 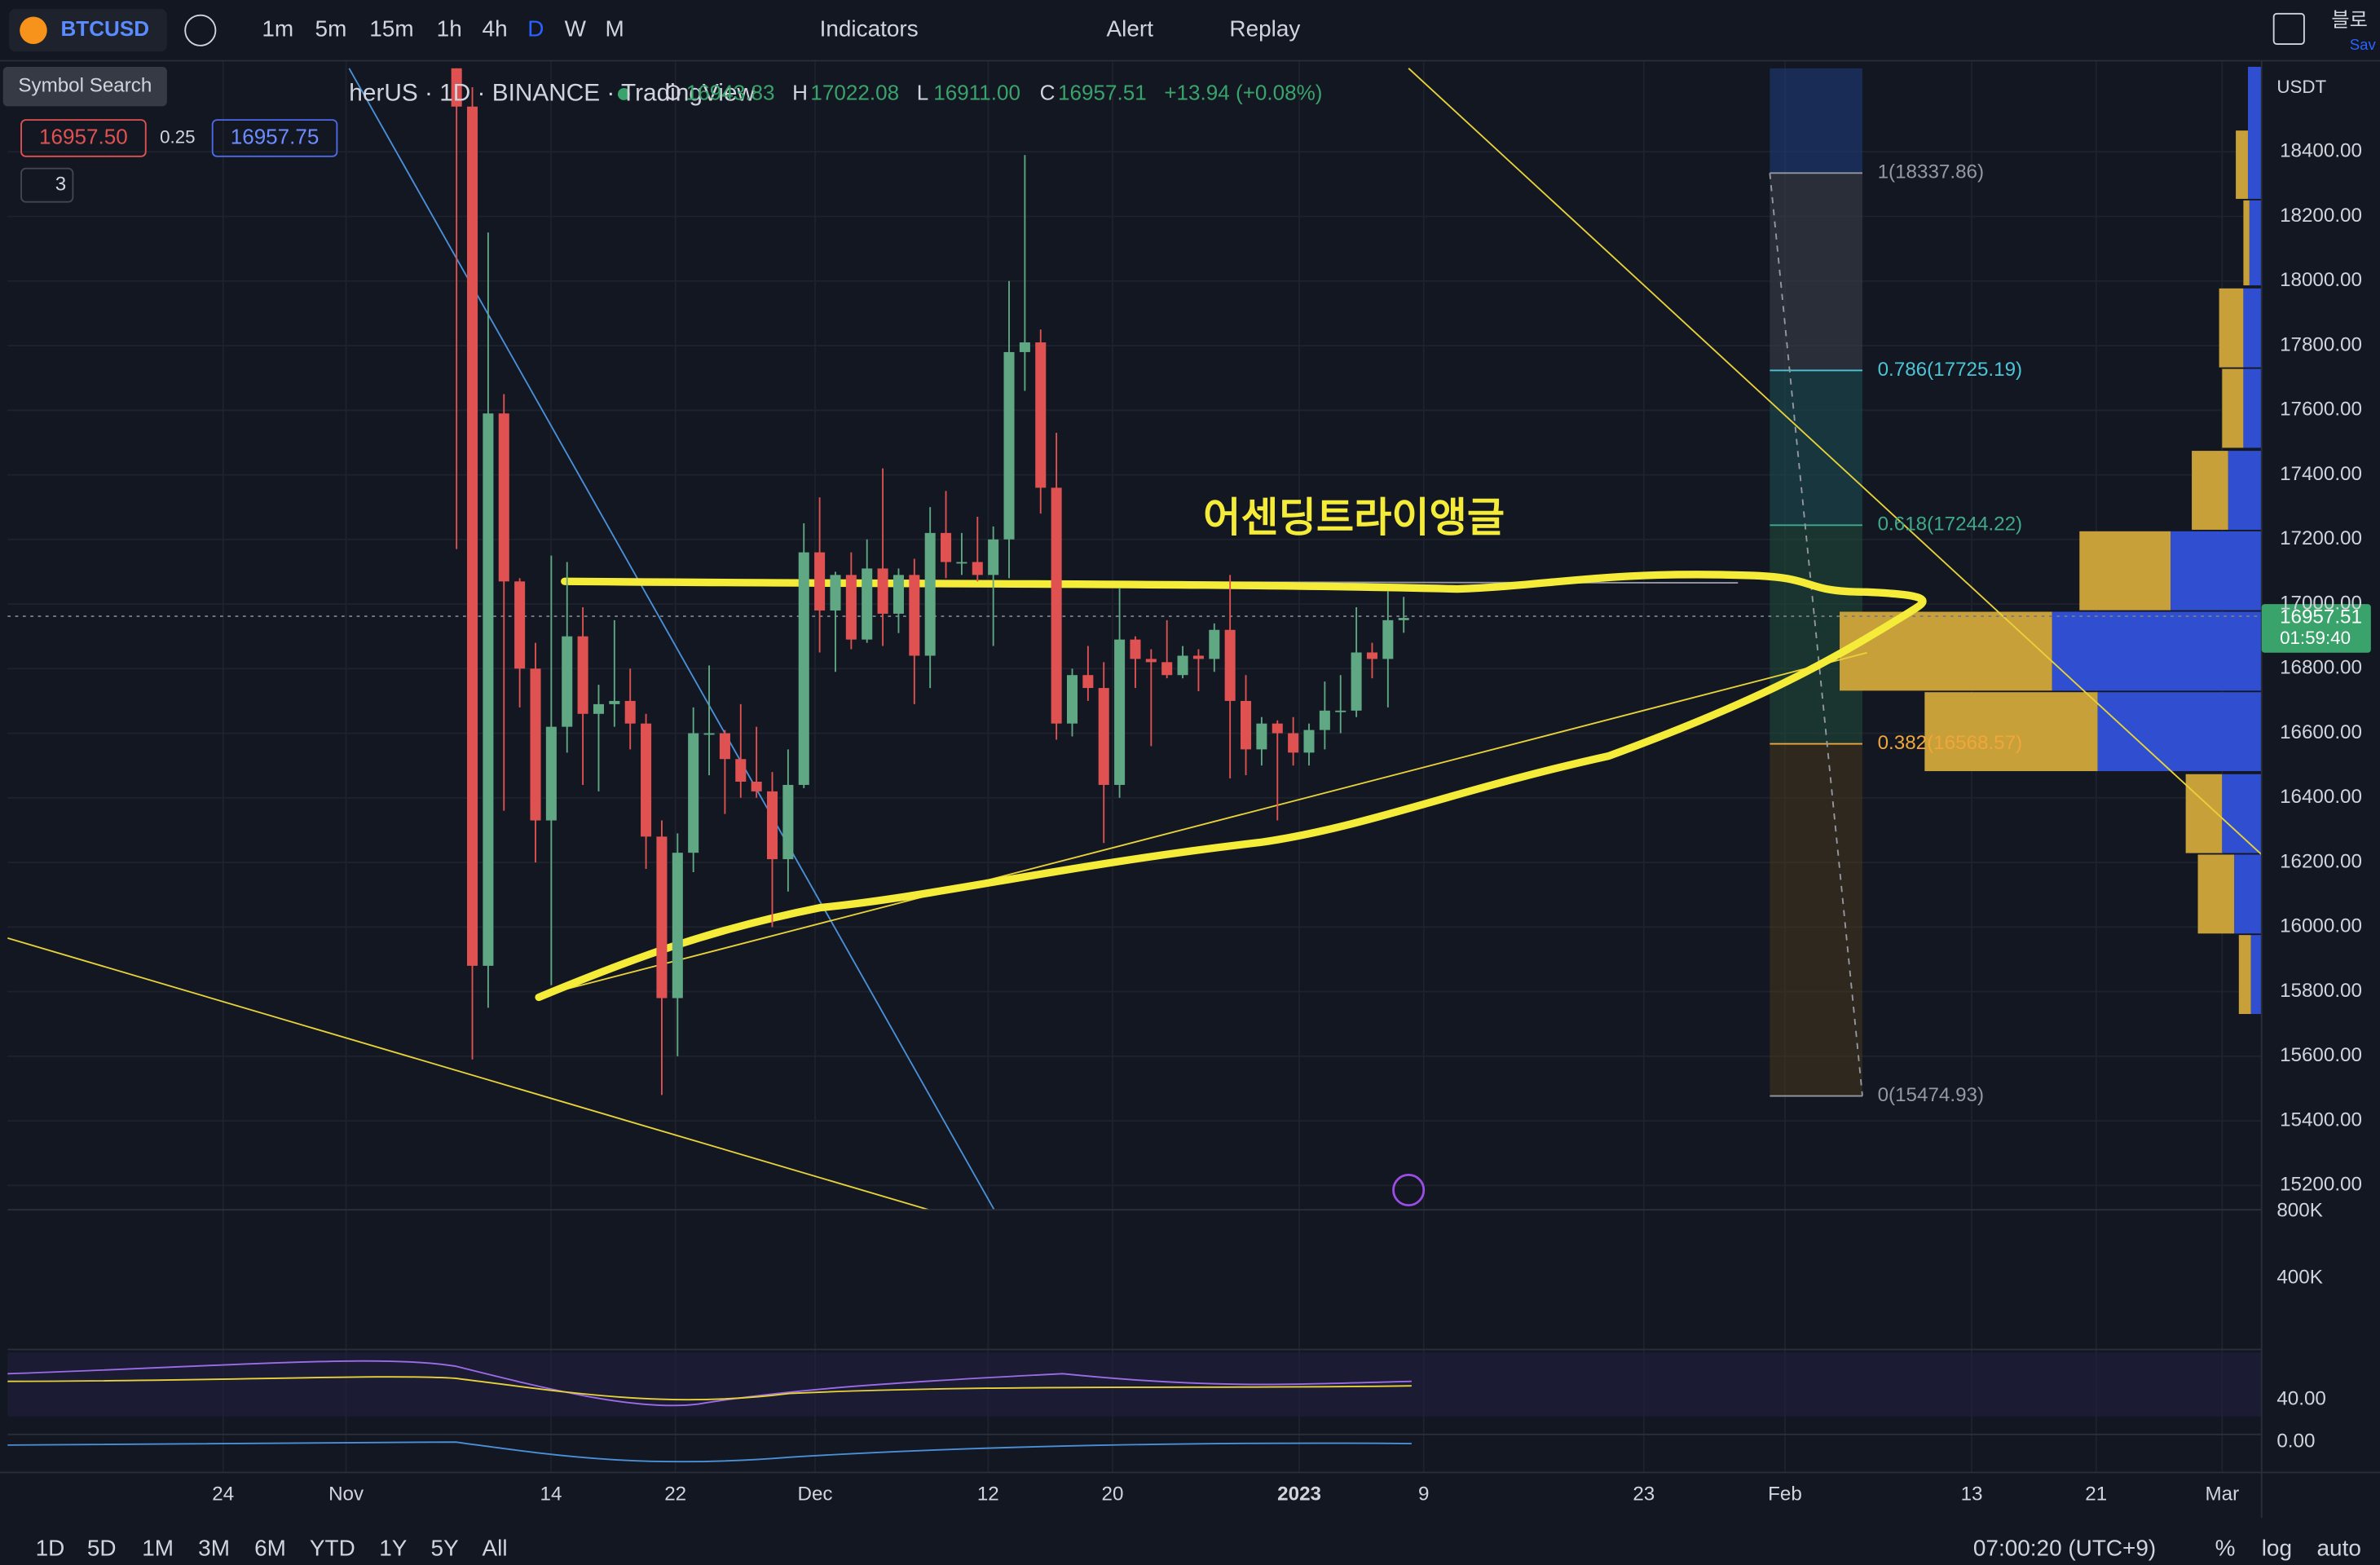 What do you see at coordinates (1951, 525) in the screenshot?
I see `fib-label: 0.618(17244.22)` at bounding box center [1951, 525].